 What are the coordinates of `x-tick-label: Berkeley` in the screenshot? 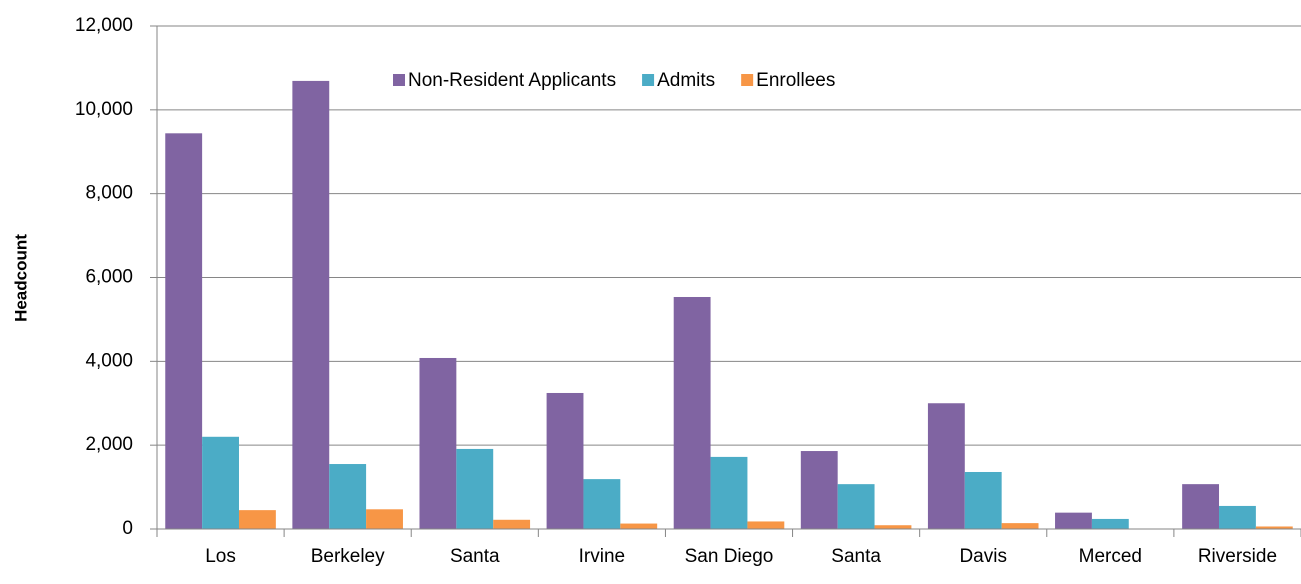 It's located at (348, 556).